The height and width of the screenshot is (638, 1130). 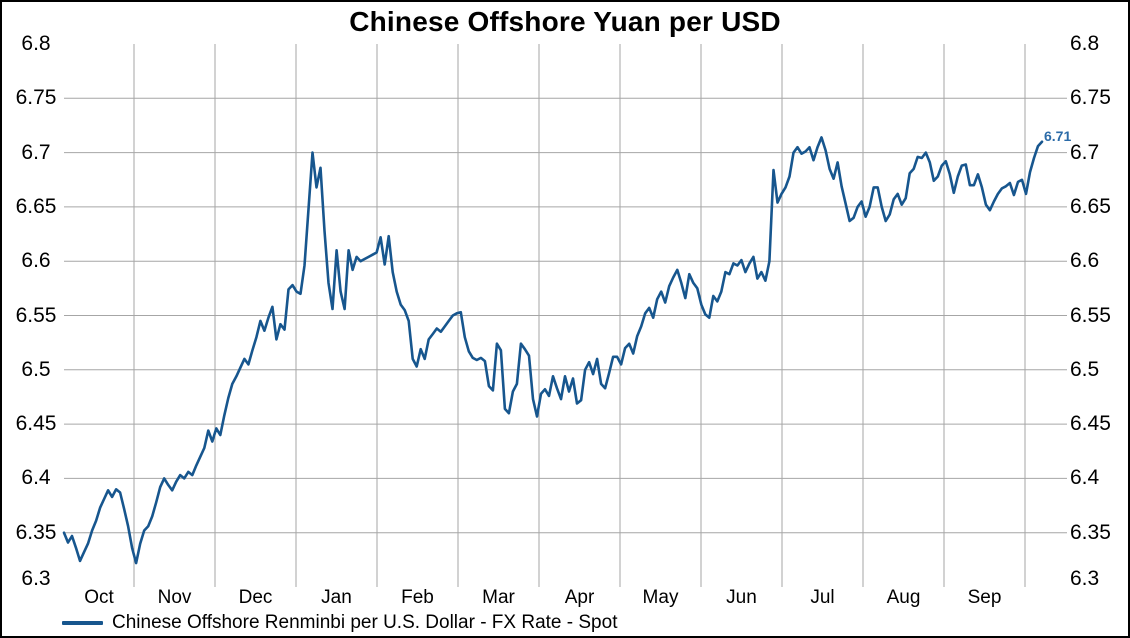 I want to click on x-tick-label: May, so click(x=660, y=597).